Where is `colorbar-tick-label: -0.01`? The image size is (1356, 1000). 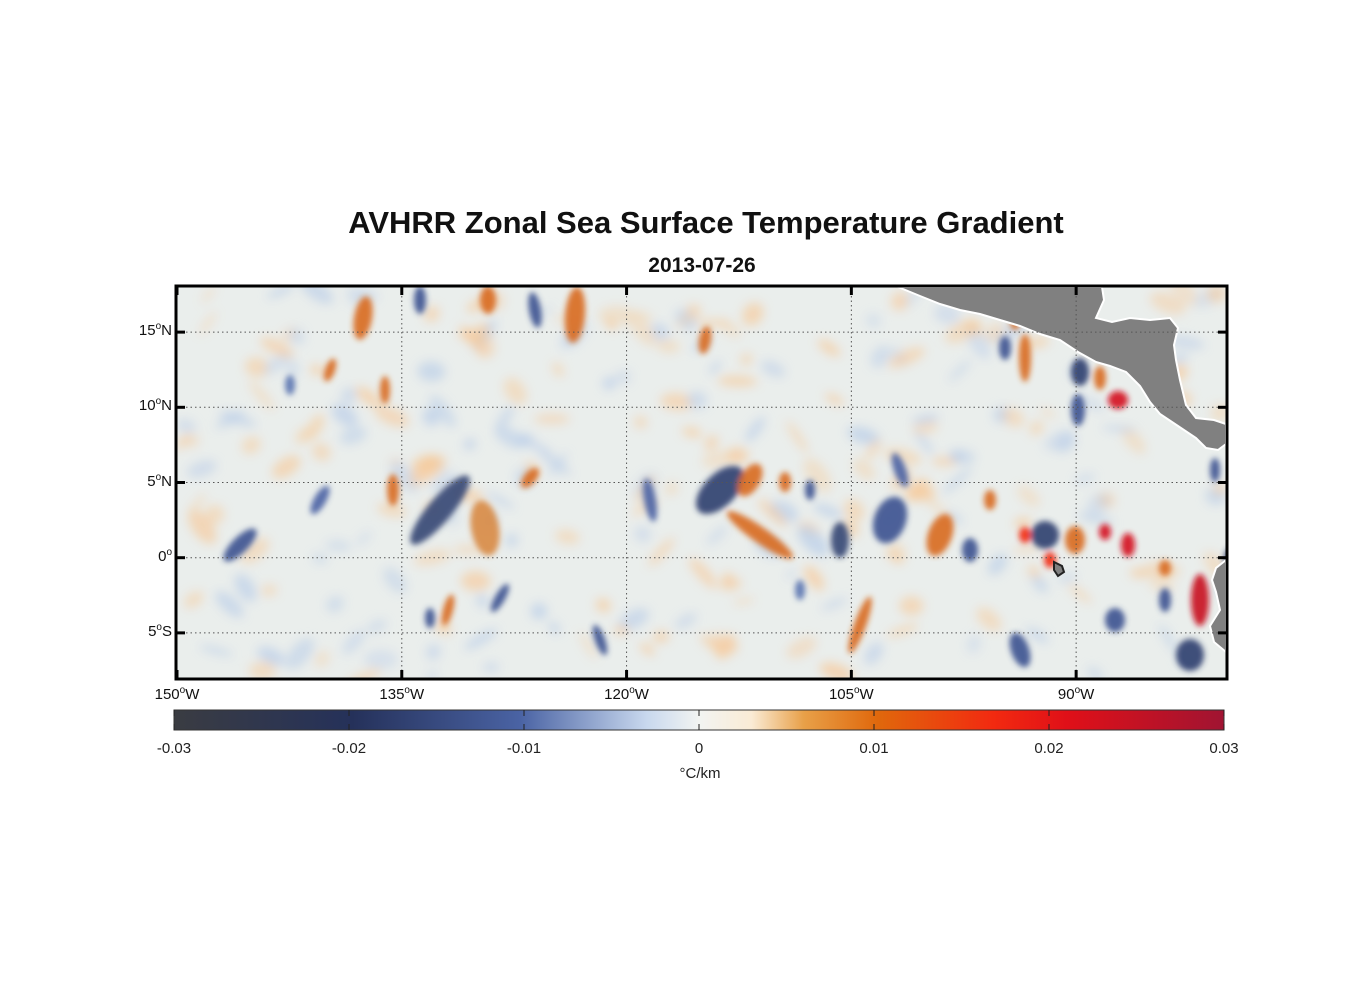
colorbar-tick-label: -0.01 is located at coordinates (524, 748).